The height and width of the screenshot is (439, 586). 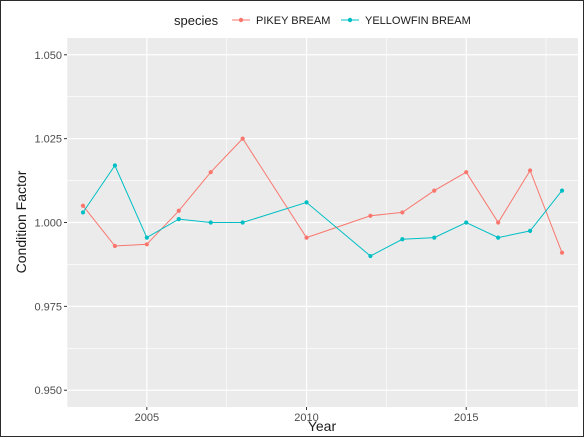 What do you see at coordinates (293, 21) in the screenshot?
I see `legend-label-pikey: PIKEY BREAM` at bounding box center [293, 21].